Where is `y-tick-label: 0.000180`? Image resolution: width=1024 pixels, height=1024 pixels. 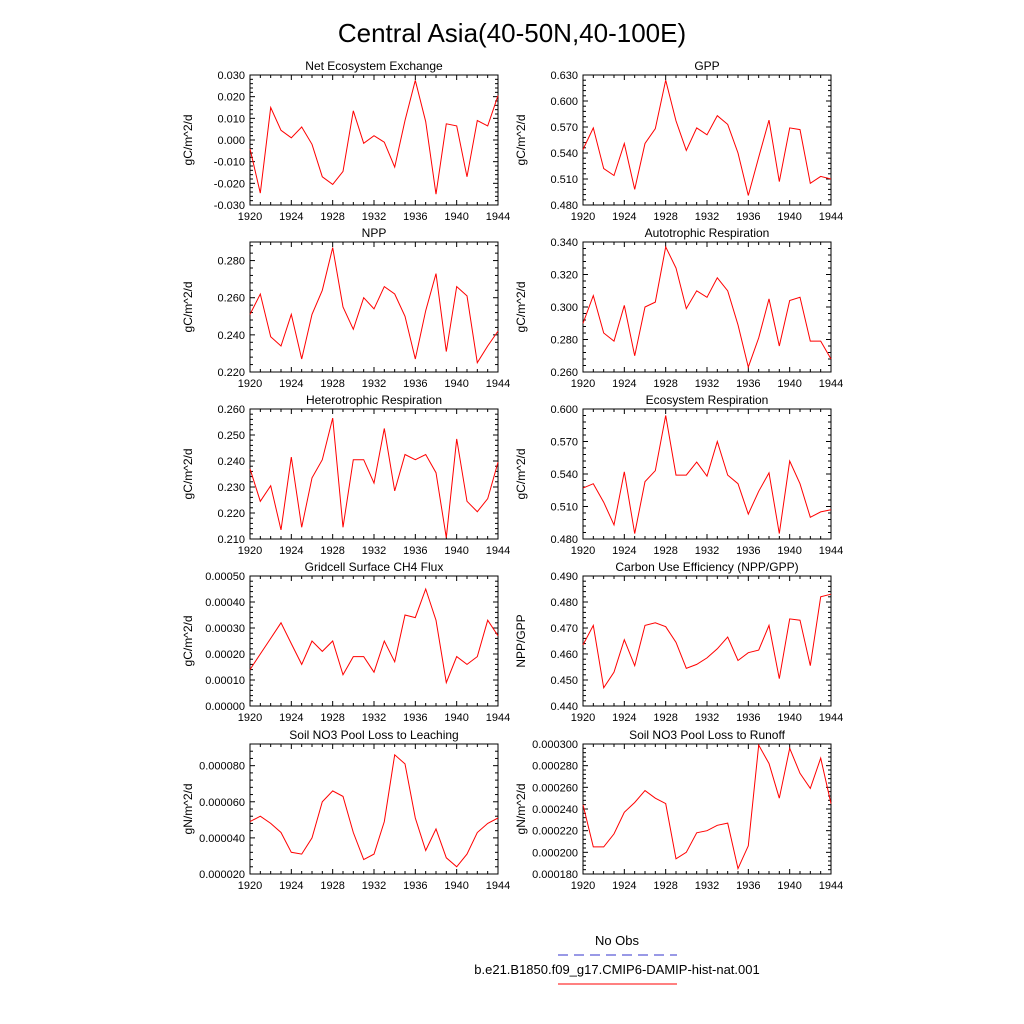 y-tick-label: 0.000180 is located at coordinates (555, 875).